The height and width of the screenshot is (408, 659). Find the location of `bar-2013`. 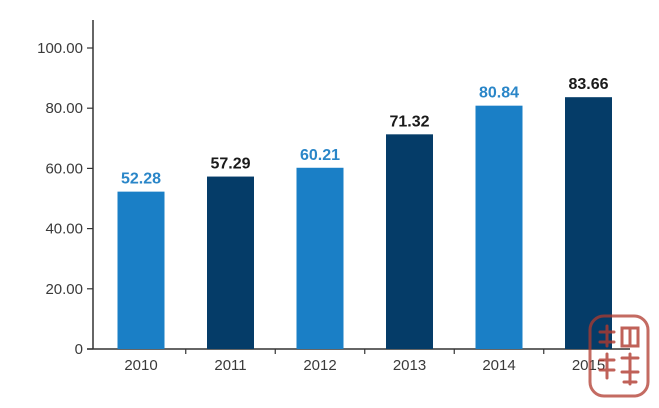

bar-2013 is located at coordinates (409, 241).